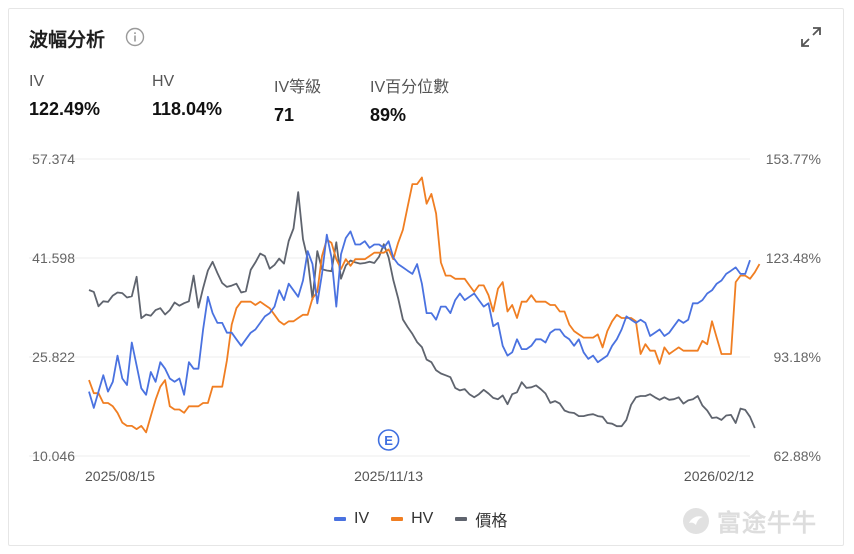 The width and height of the screenshot is (854, 554). Describe the element at coordinates (53, 159) in the screenshot. I see `y-left-tick-label: 57.374` at that location.